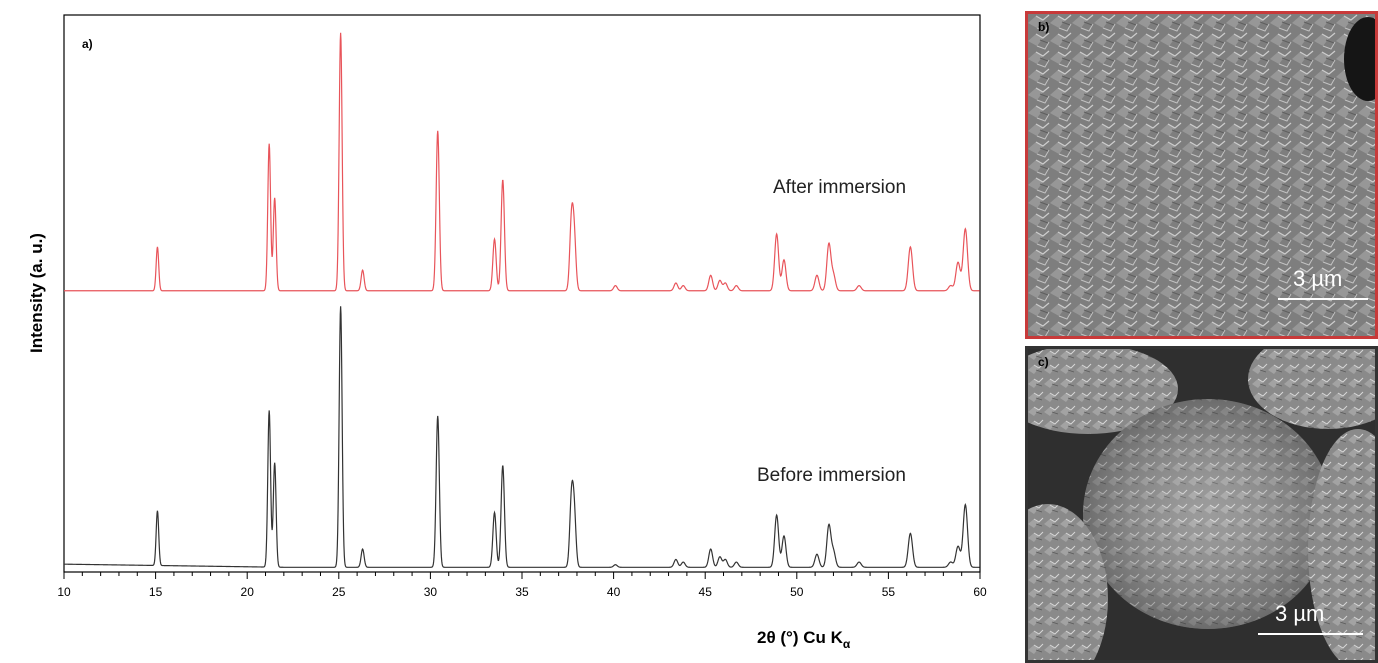  What do you see at coordinates (248, 592) in the screenshot?
I see `x-tick-label: 20` at bounding box center [248, 592].